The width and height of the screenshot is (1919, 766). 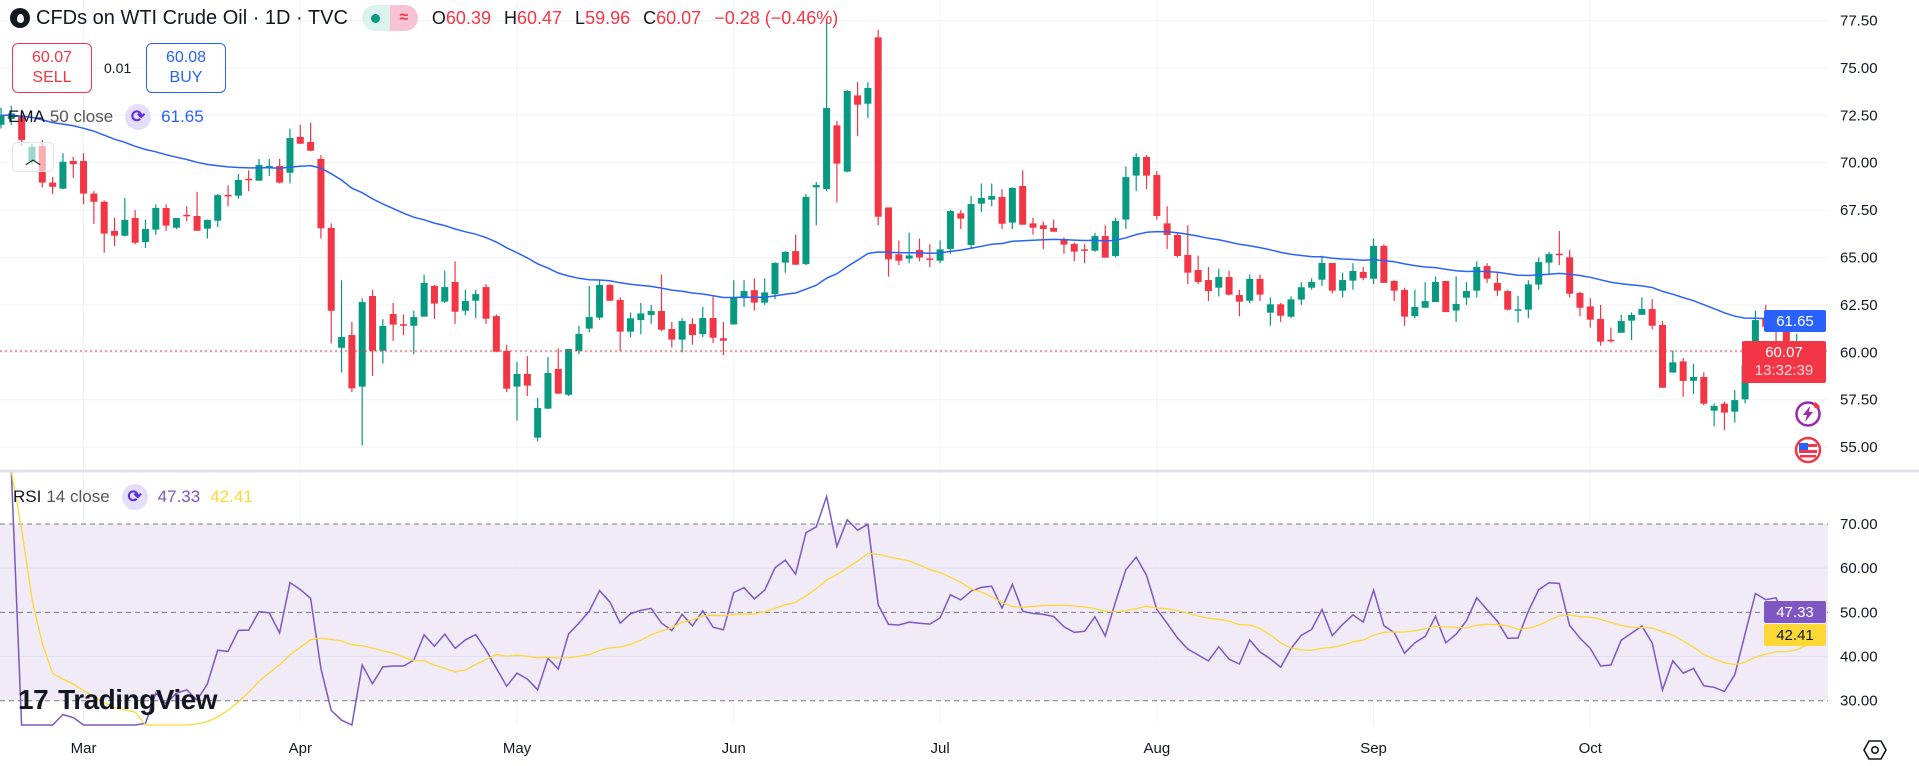 I want to click on us-flag-event-icon, so click(x=1808, y=450).